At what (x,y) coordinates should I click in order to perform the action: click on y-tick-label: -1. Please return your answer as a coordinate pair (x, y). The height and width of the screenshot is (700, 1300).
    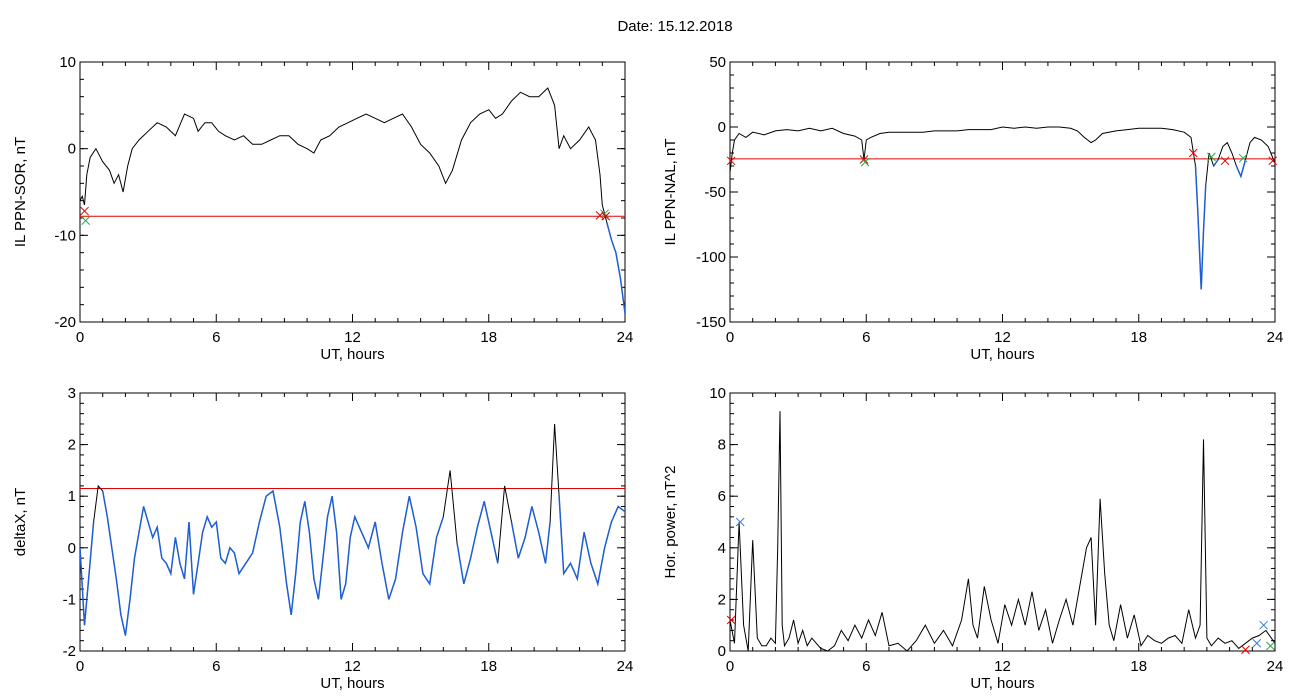
    Looking at the image, I should click on (69, 599).